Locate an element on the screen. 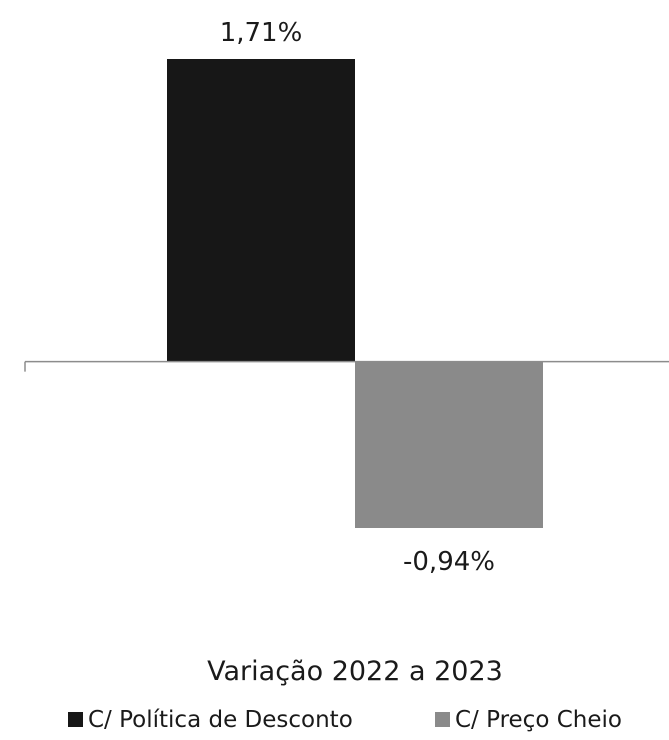 The height and width of the screenshot is (740, 669). legend-swatch-politica-de-desconto is located at coordinates (75, 719).